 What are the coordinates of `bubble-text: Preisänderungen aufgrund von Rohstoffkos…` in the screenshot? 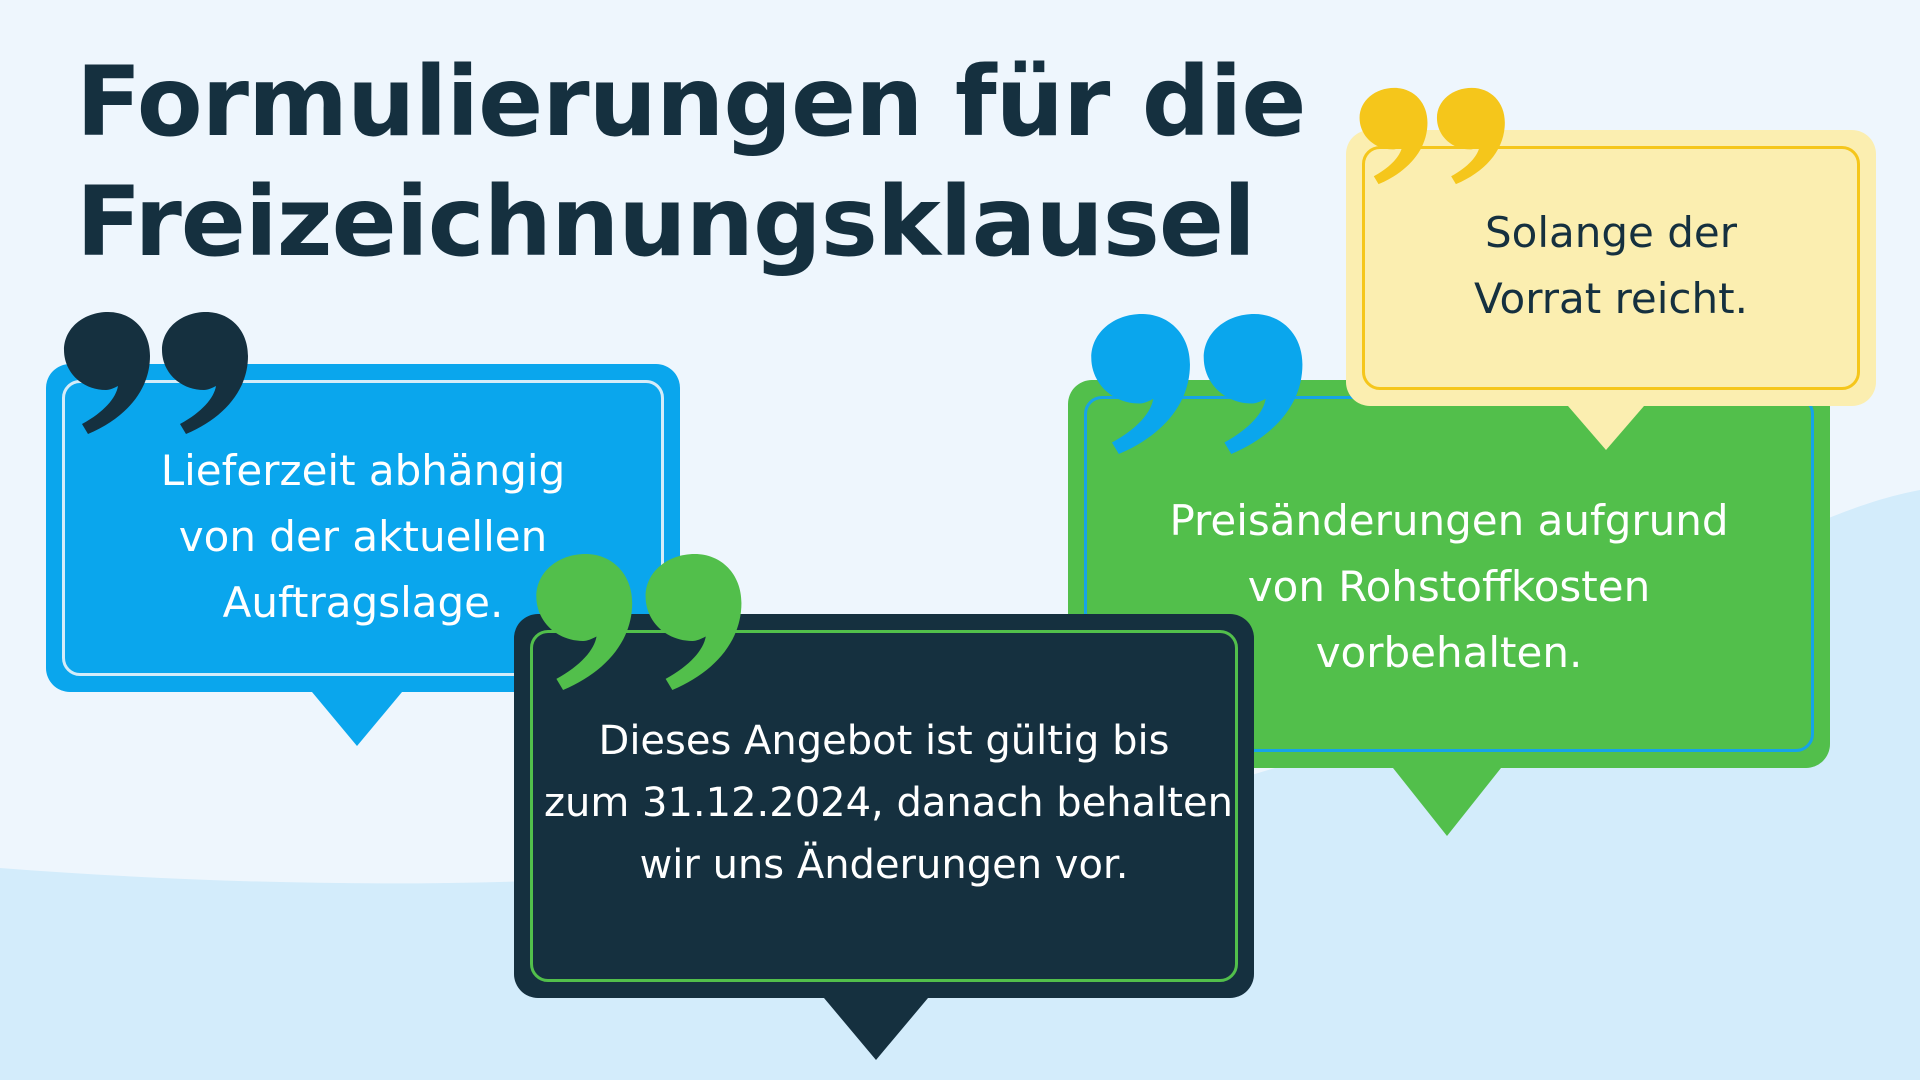 It's located at (1449, 587).